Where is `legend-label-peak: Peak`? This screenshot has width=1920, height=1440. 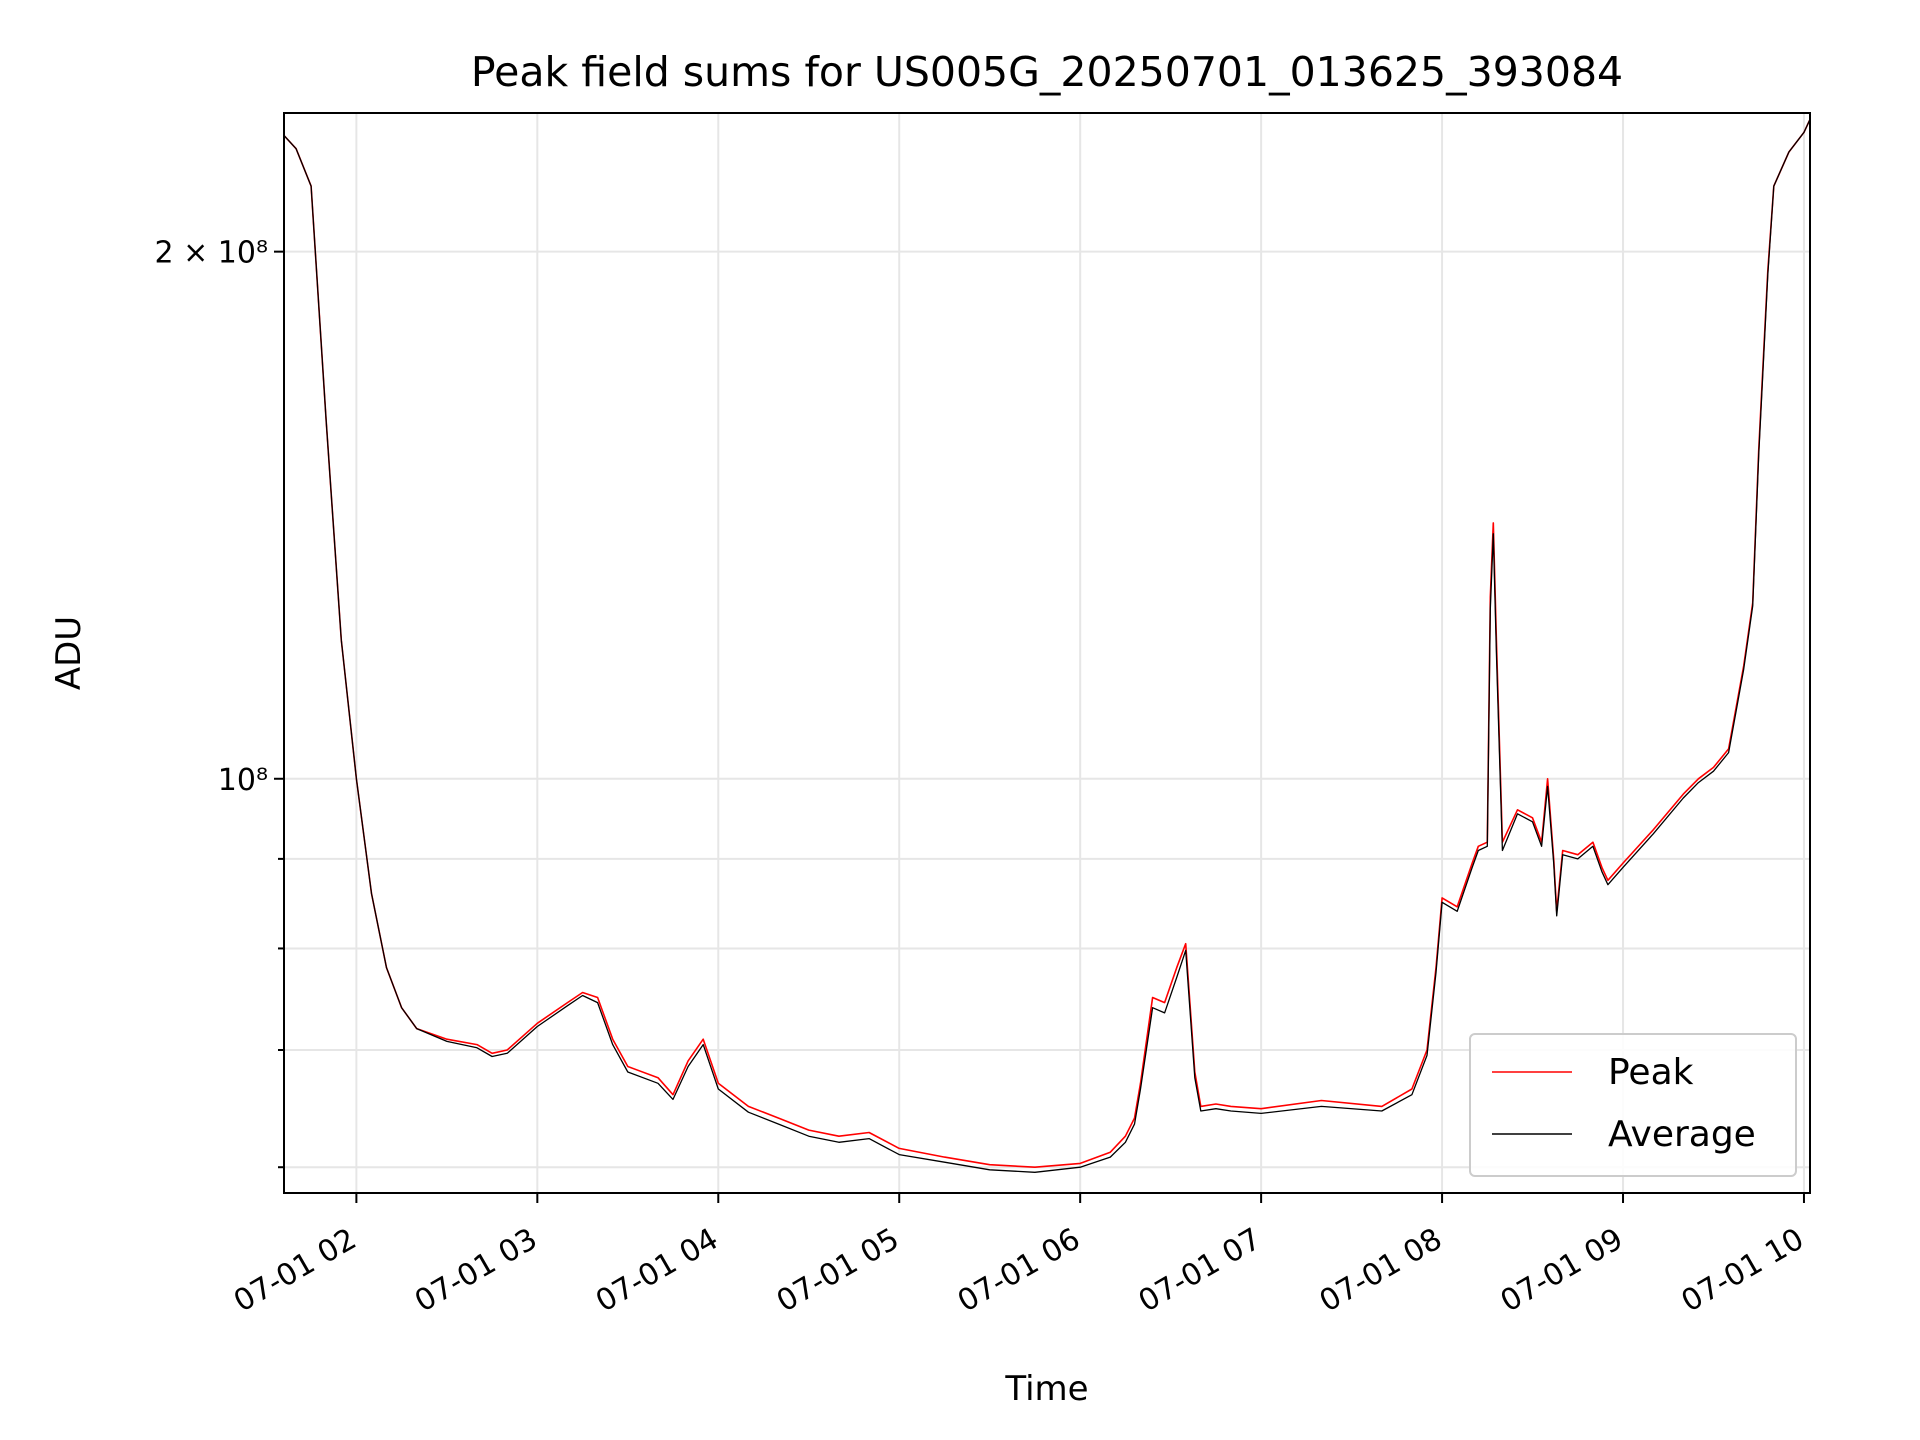 legend-label-peak: Peak is located at coordinates (1651, 1072).